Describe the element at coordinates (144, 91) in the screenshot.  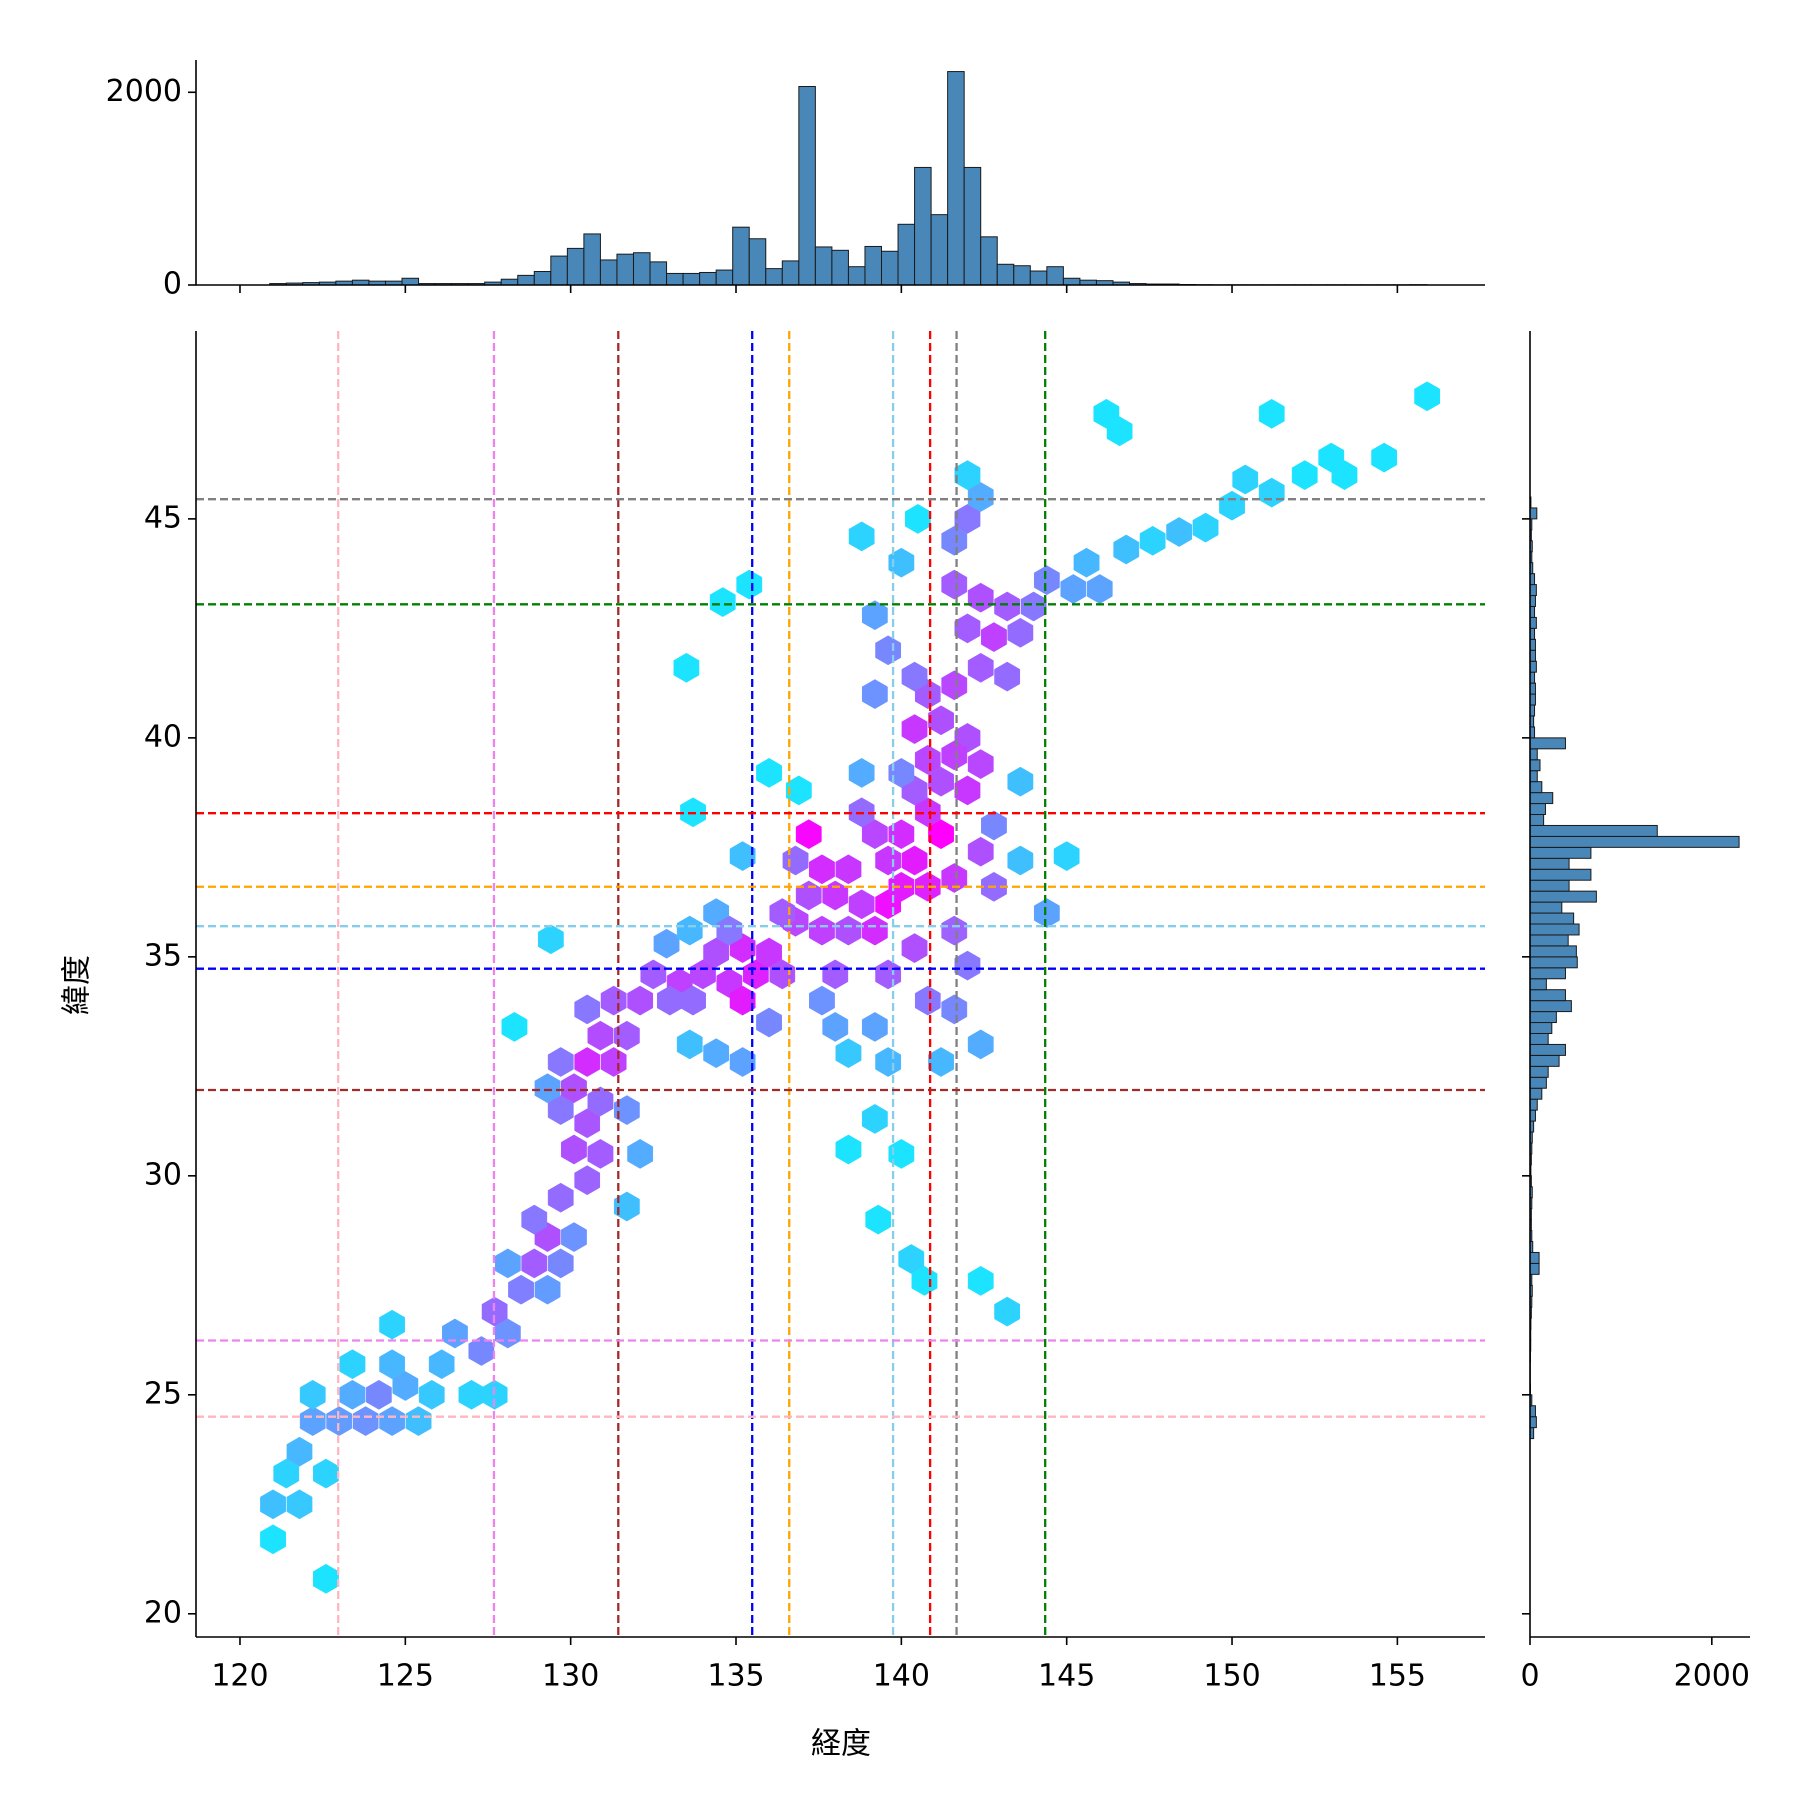
I see `y-tick-label: 2000` at that location.